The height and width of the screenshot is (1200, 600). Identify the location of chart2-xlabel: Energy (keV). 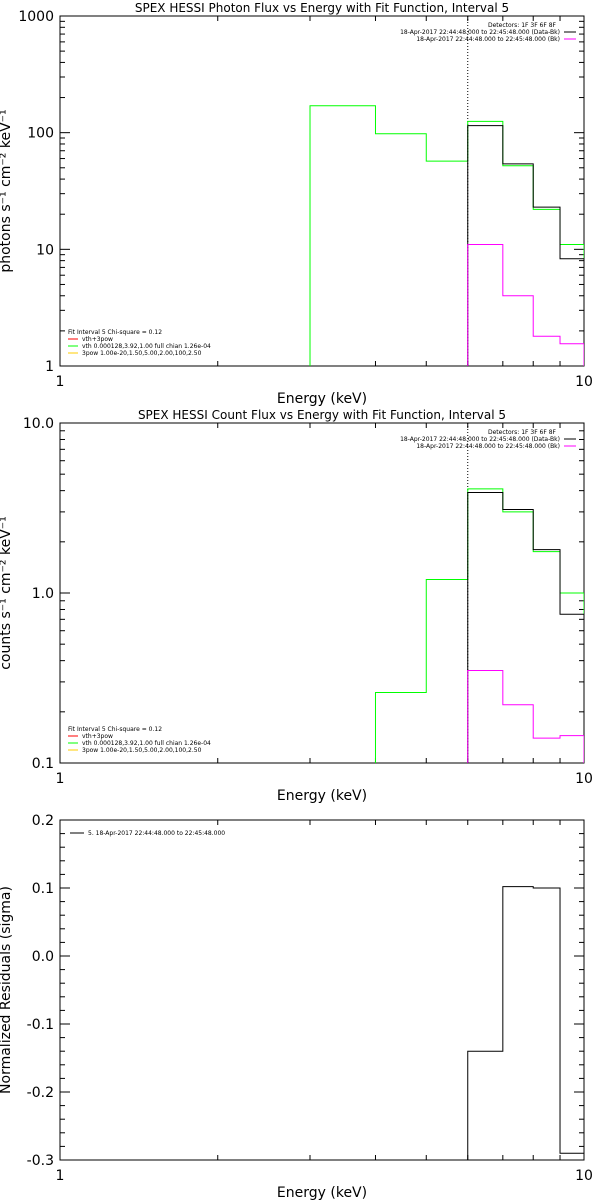
(322, 796).